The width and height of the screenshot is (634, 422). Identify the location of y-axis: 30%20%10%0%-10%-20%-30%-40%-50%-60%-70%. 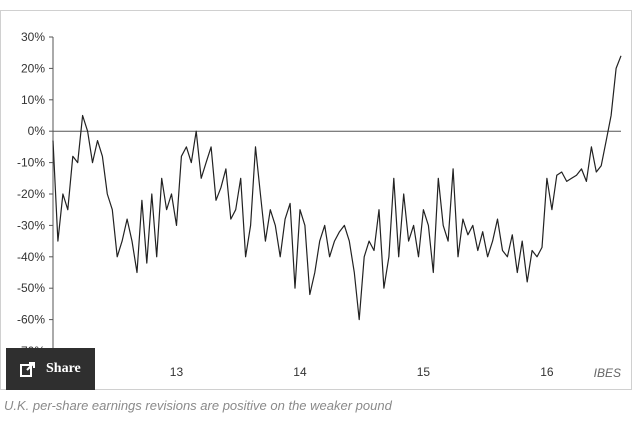
(35, 194).